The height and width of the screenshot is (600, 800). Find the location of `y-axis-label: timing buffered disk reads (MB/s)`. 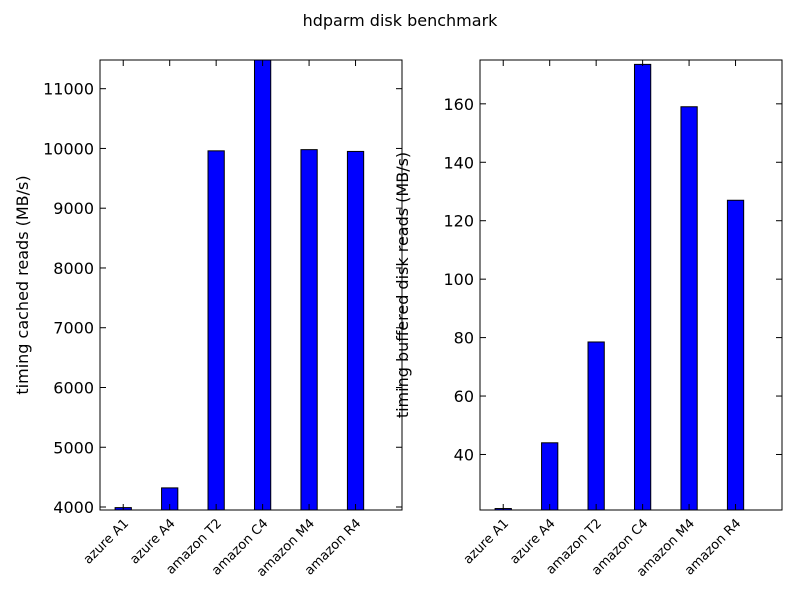

y-axis-label: timing buffered disk reads (MB/s) is located at coordinates (402, 285).